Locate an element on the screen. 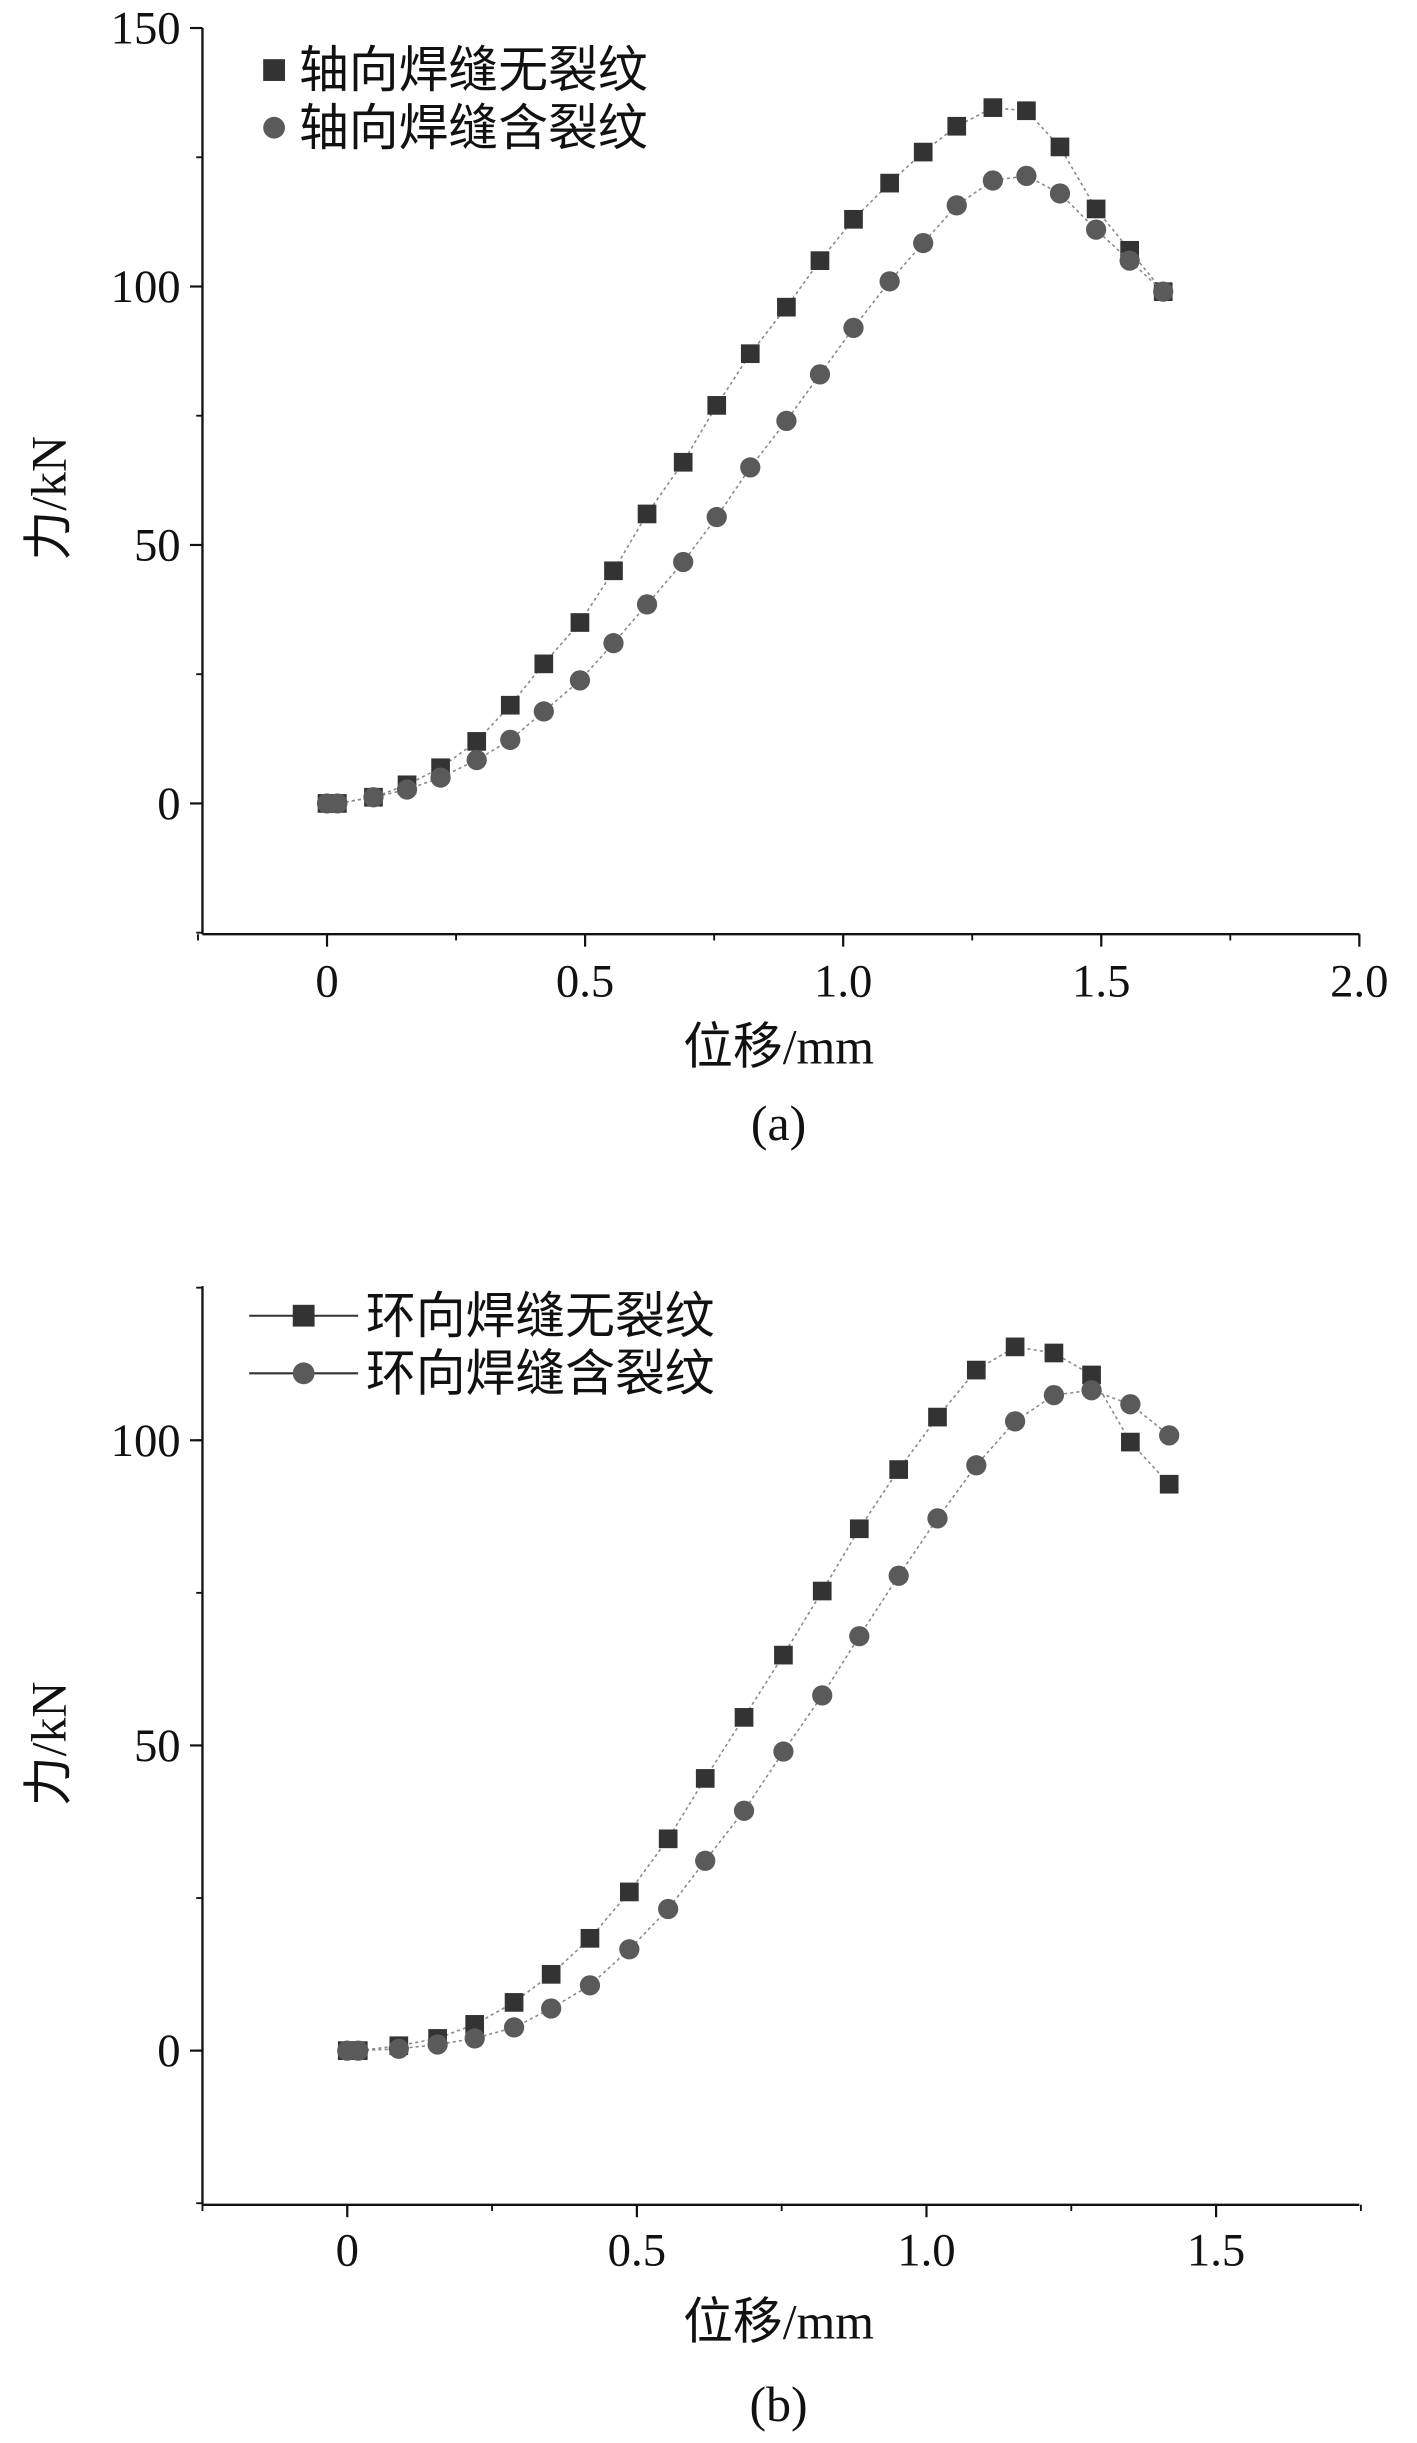  legend-item: 轴向焊缝含裂纹 is located at coordinates (455, 128).